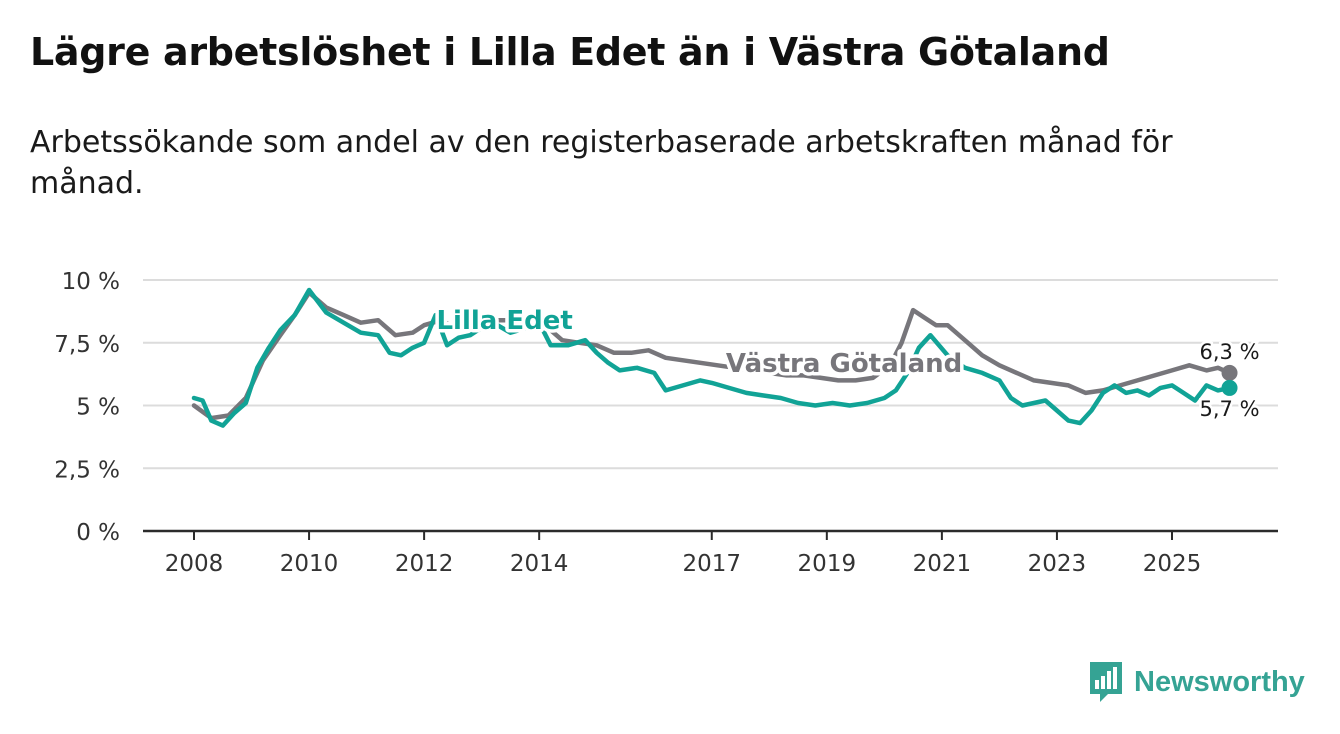 The width and height of the screenshot is (1340, 734). I want to click on x-tick-label: 2012, so click(424, 564).